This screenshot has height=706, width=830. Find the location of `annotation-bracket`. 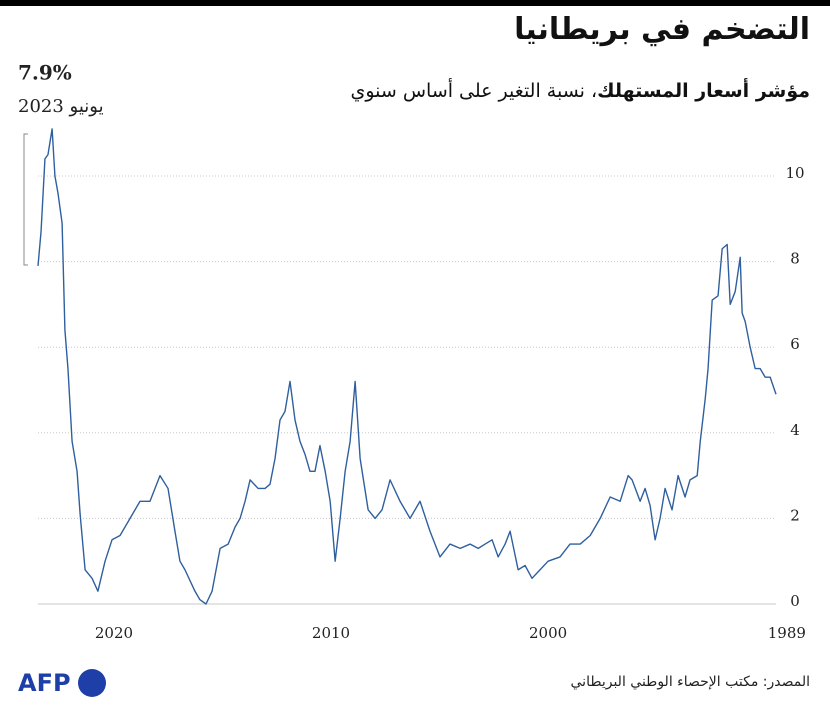

annotation-bracket is located at coordinates (25, 199).